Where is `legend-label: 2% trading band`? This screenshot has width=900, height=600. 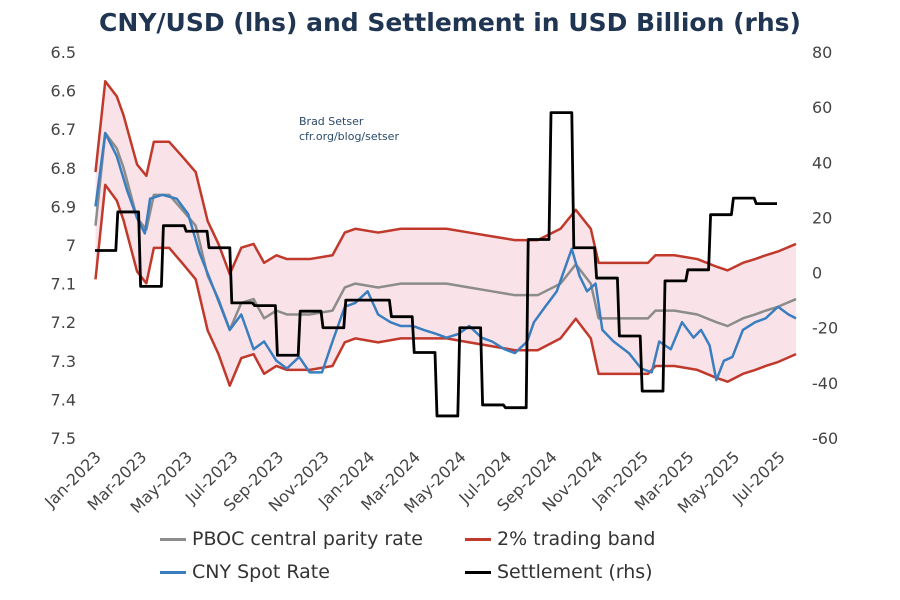
legend-label: 2% trading band is located at coordinates (576, 539).